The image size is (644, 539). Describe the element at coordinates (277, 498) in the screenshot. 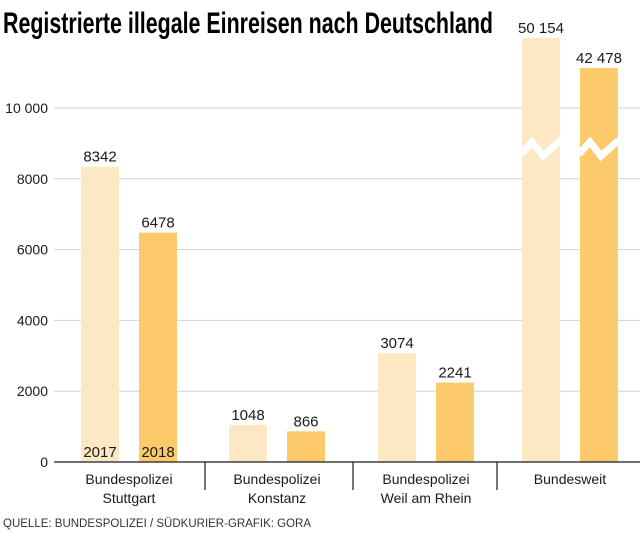

I see `category-label: Konstanz` at that location.